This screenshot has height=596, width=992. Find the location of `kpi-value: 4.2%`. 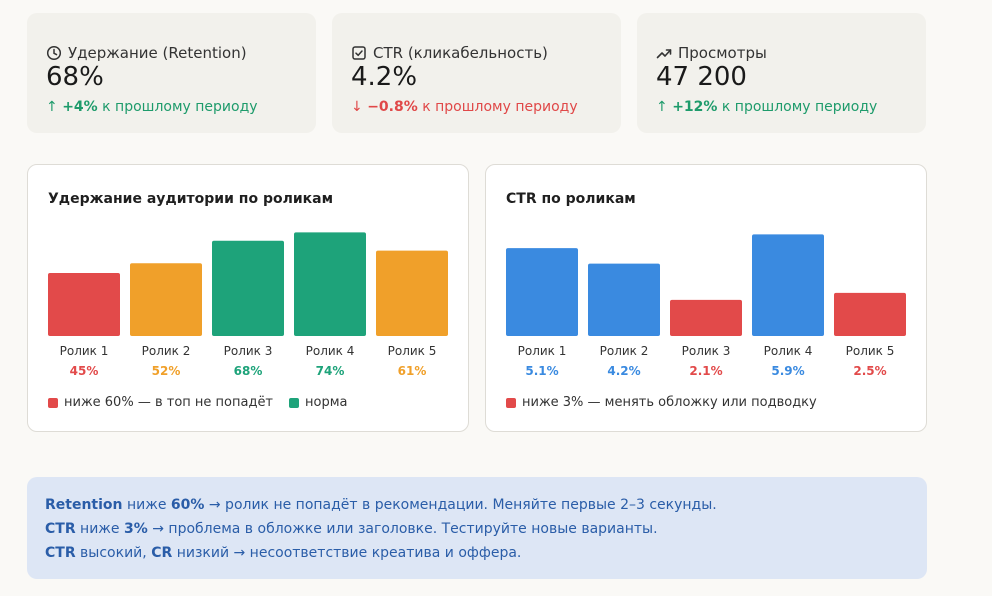

kpi-value: 4.2% is located at coordinates (384, 77).